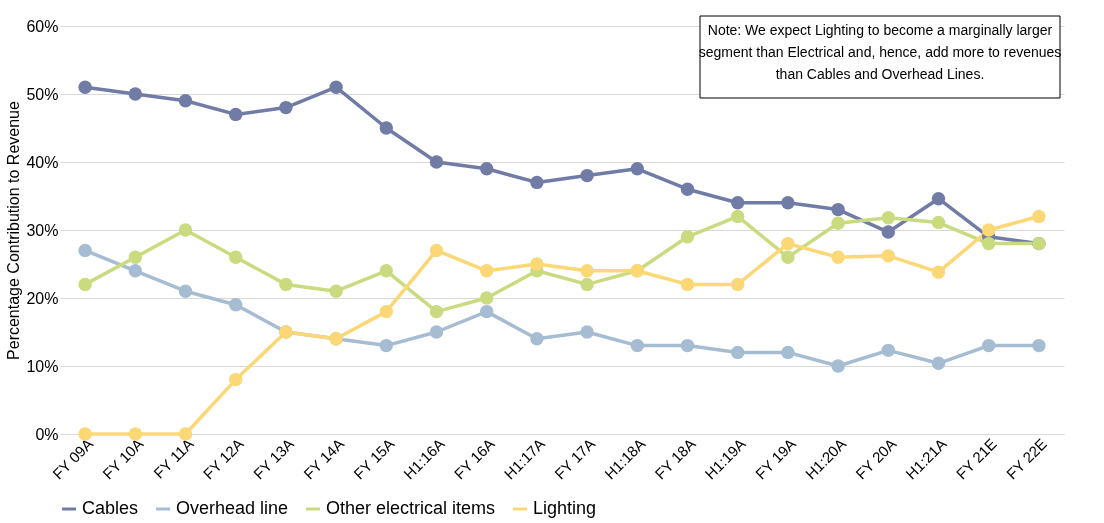 The height and width of the screenshot is (523, 1104). What do you see at coordinates (42, 26) in the screenshot?
I see `y-tick-label: 60%` at bounding box center [42, 26].